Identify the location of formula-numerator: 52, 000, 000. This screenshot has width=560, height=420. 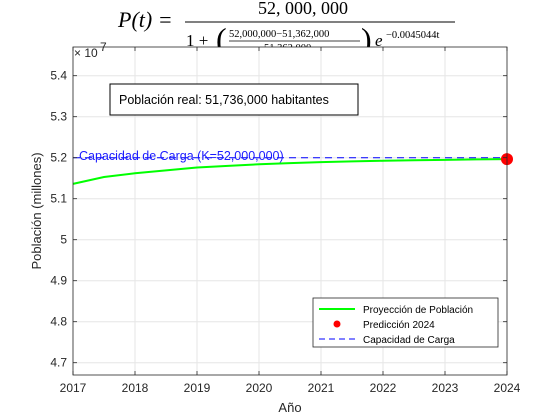
(303, 9).